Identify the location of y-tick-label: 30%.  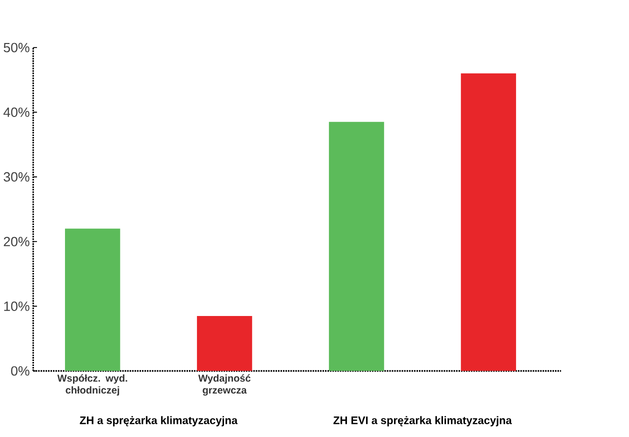
(17, 177).